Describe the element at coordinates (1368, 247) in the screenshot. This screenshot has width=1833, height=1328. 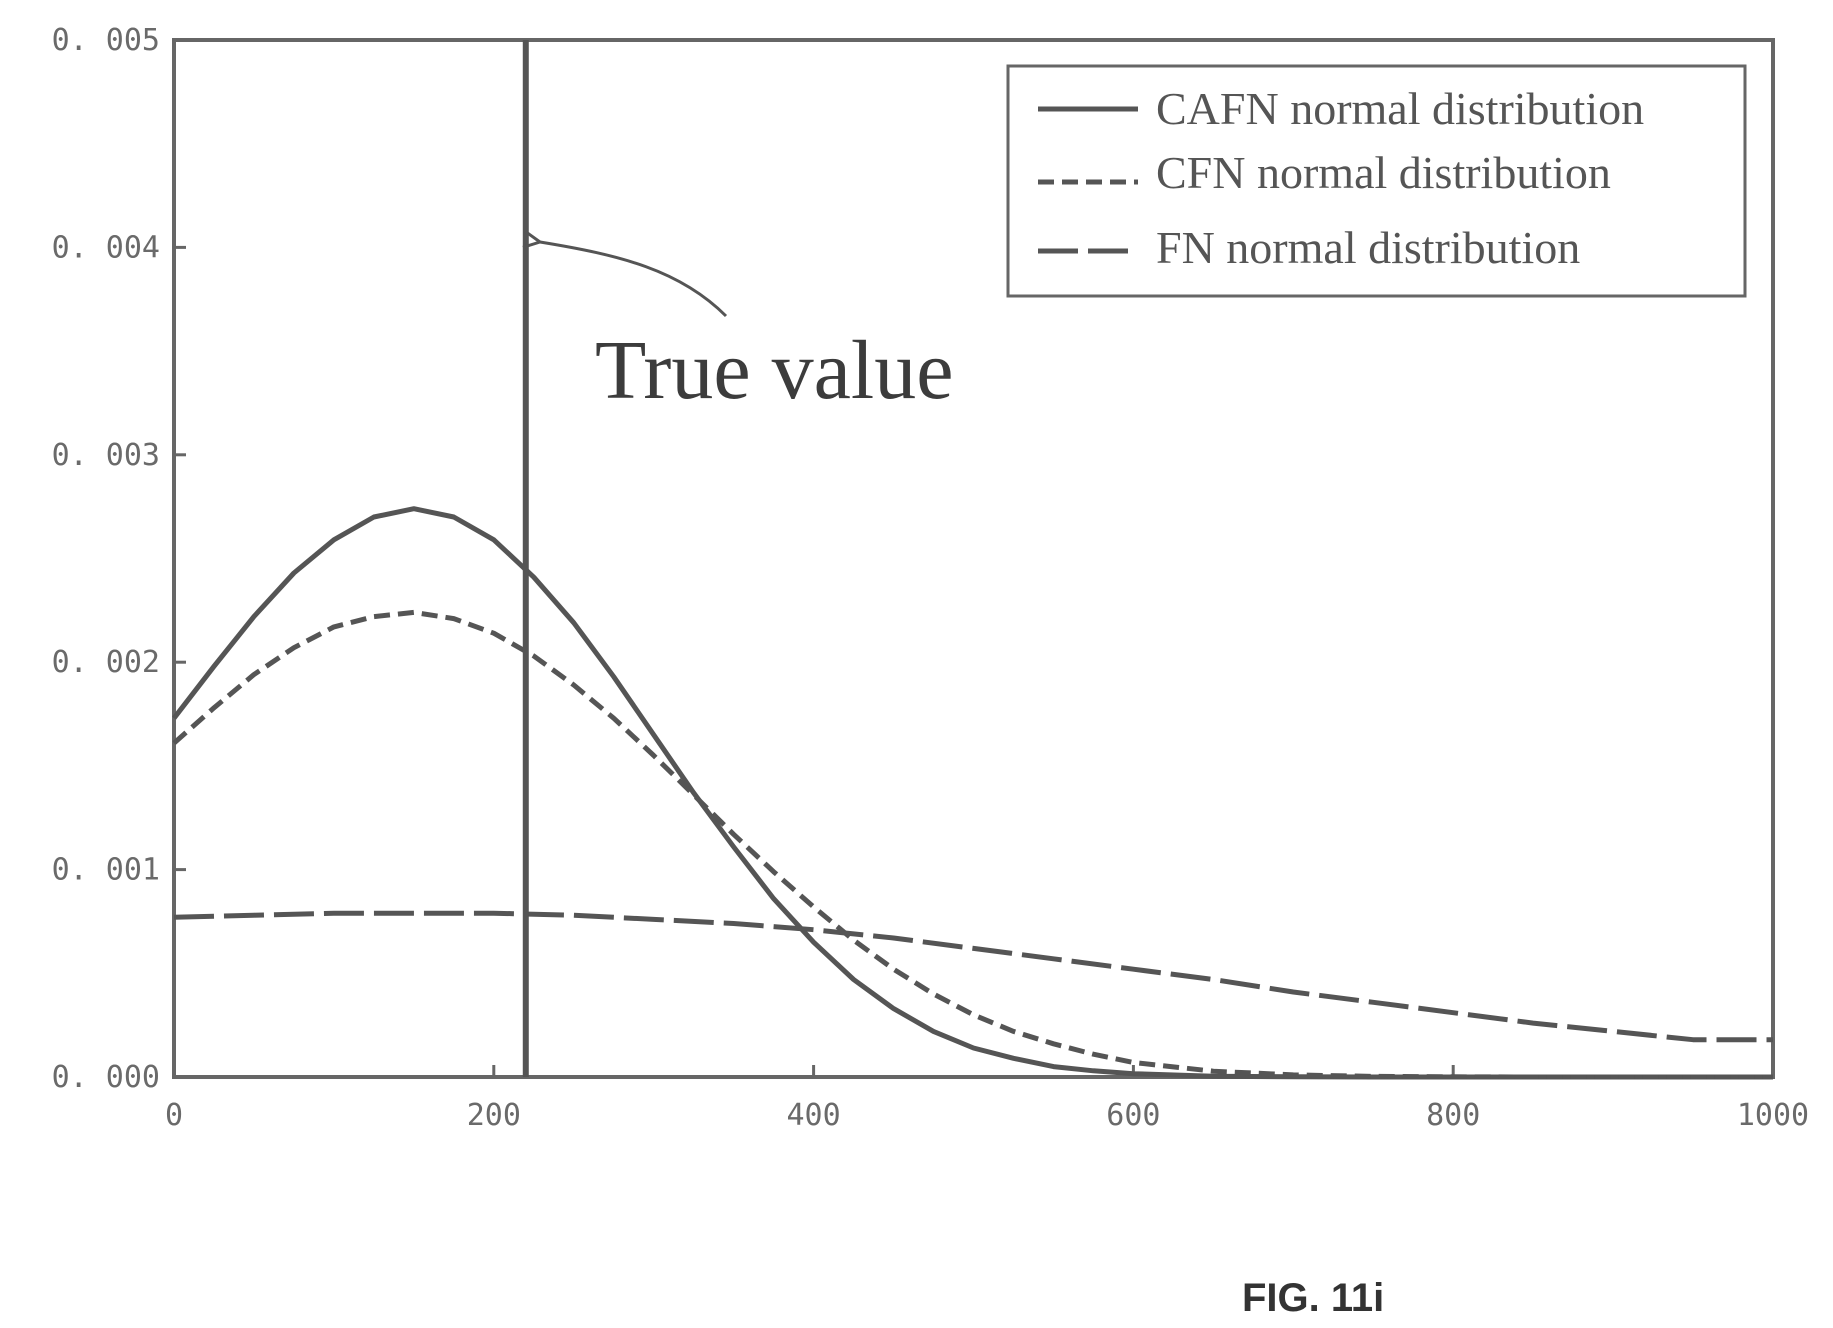
I see `legend-label-fn: FN normal distribution` at that location.